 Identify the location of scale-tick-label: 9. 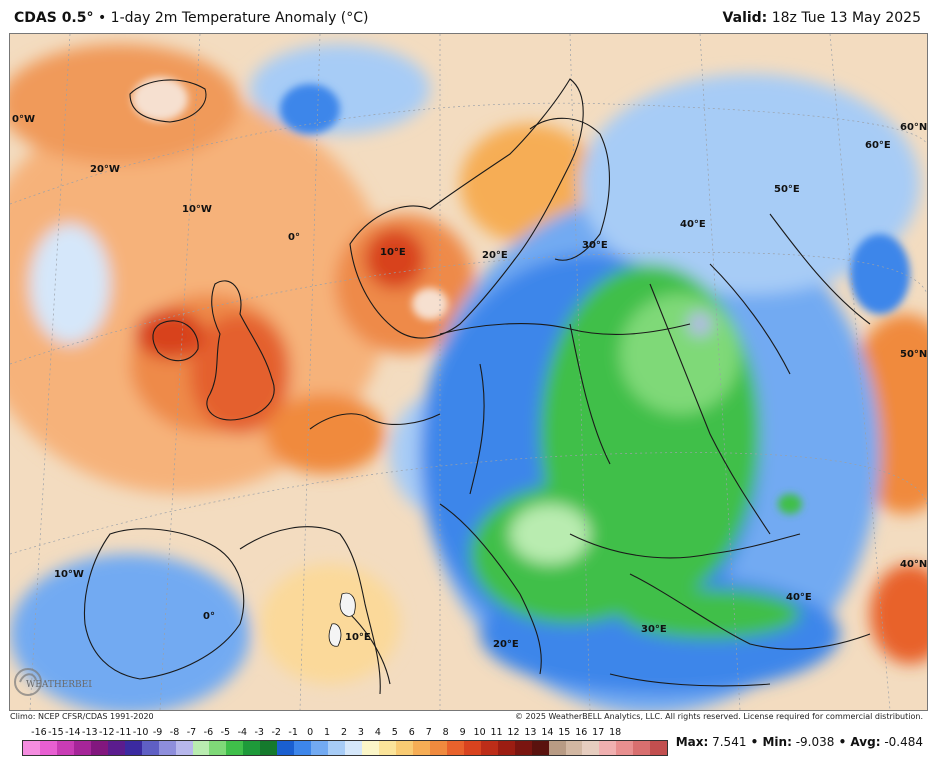
(462, 732).